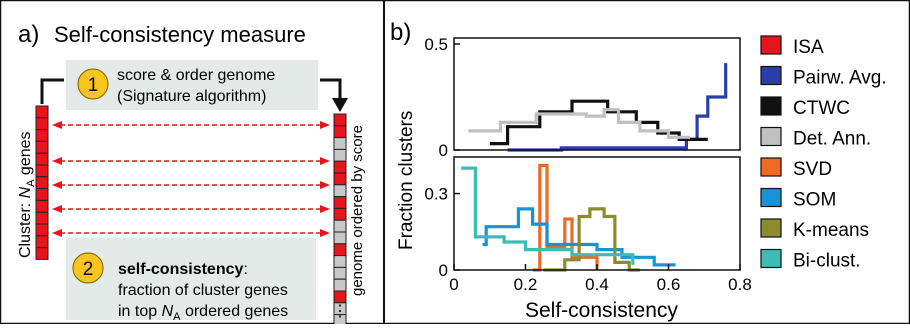 This screenshot has height=329, width=910. What do you see at coordinates (203, 290) in the screenshot?
I see `step2-line2: fraction of cluster genes` at bounding box center [203, 290].